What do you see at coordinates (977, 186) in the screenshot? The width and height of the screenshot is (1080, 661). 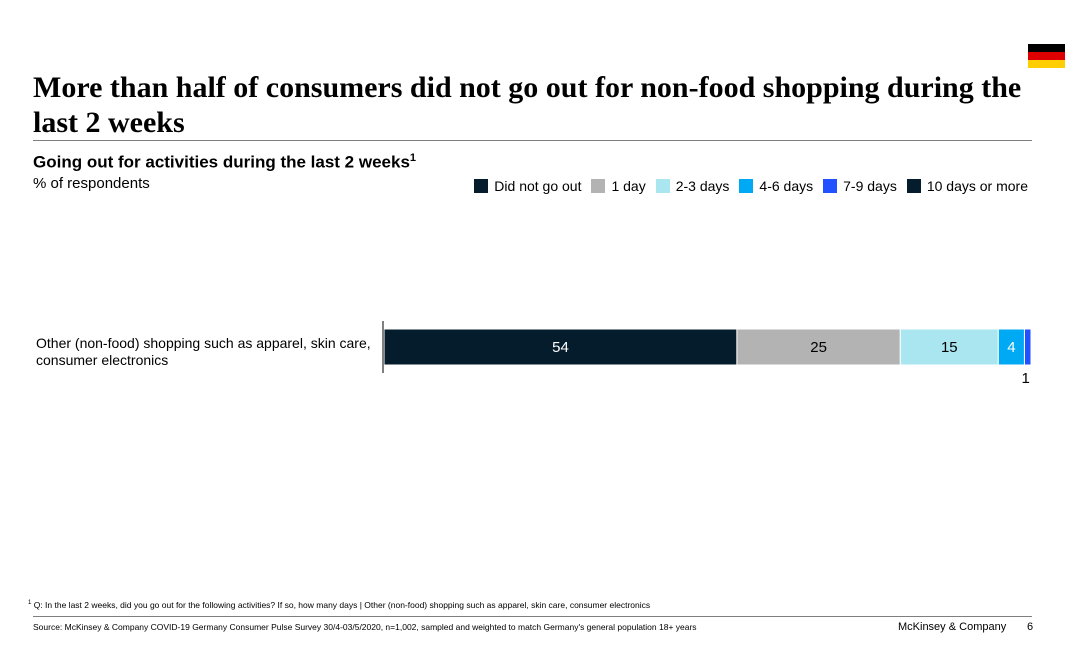 I see `legend-label: 10 days or more` at bounding box center [977, 186].